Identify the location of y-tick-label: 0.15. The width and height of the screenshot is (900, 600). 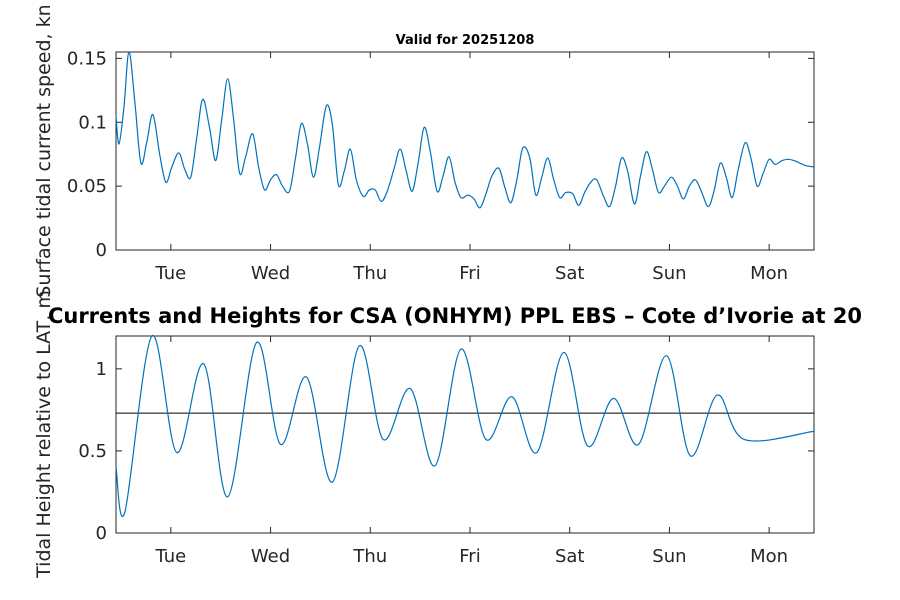
(87, 58).